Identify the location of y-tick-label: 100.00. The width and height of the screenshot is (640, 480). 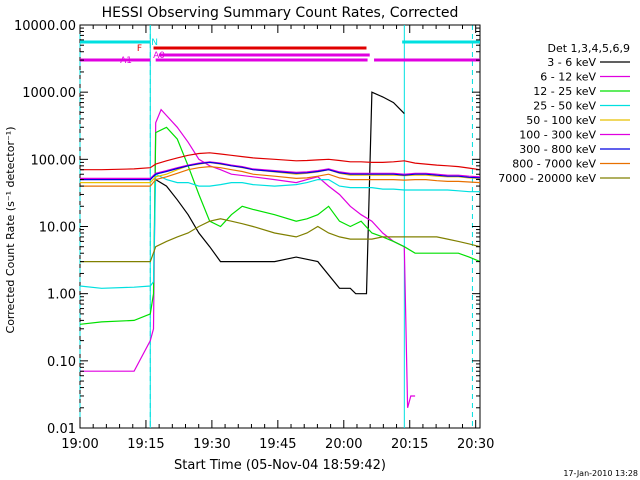
(54, 160).